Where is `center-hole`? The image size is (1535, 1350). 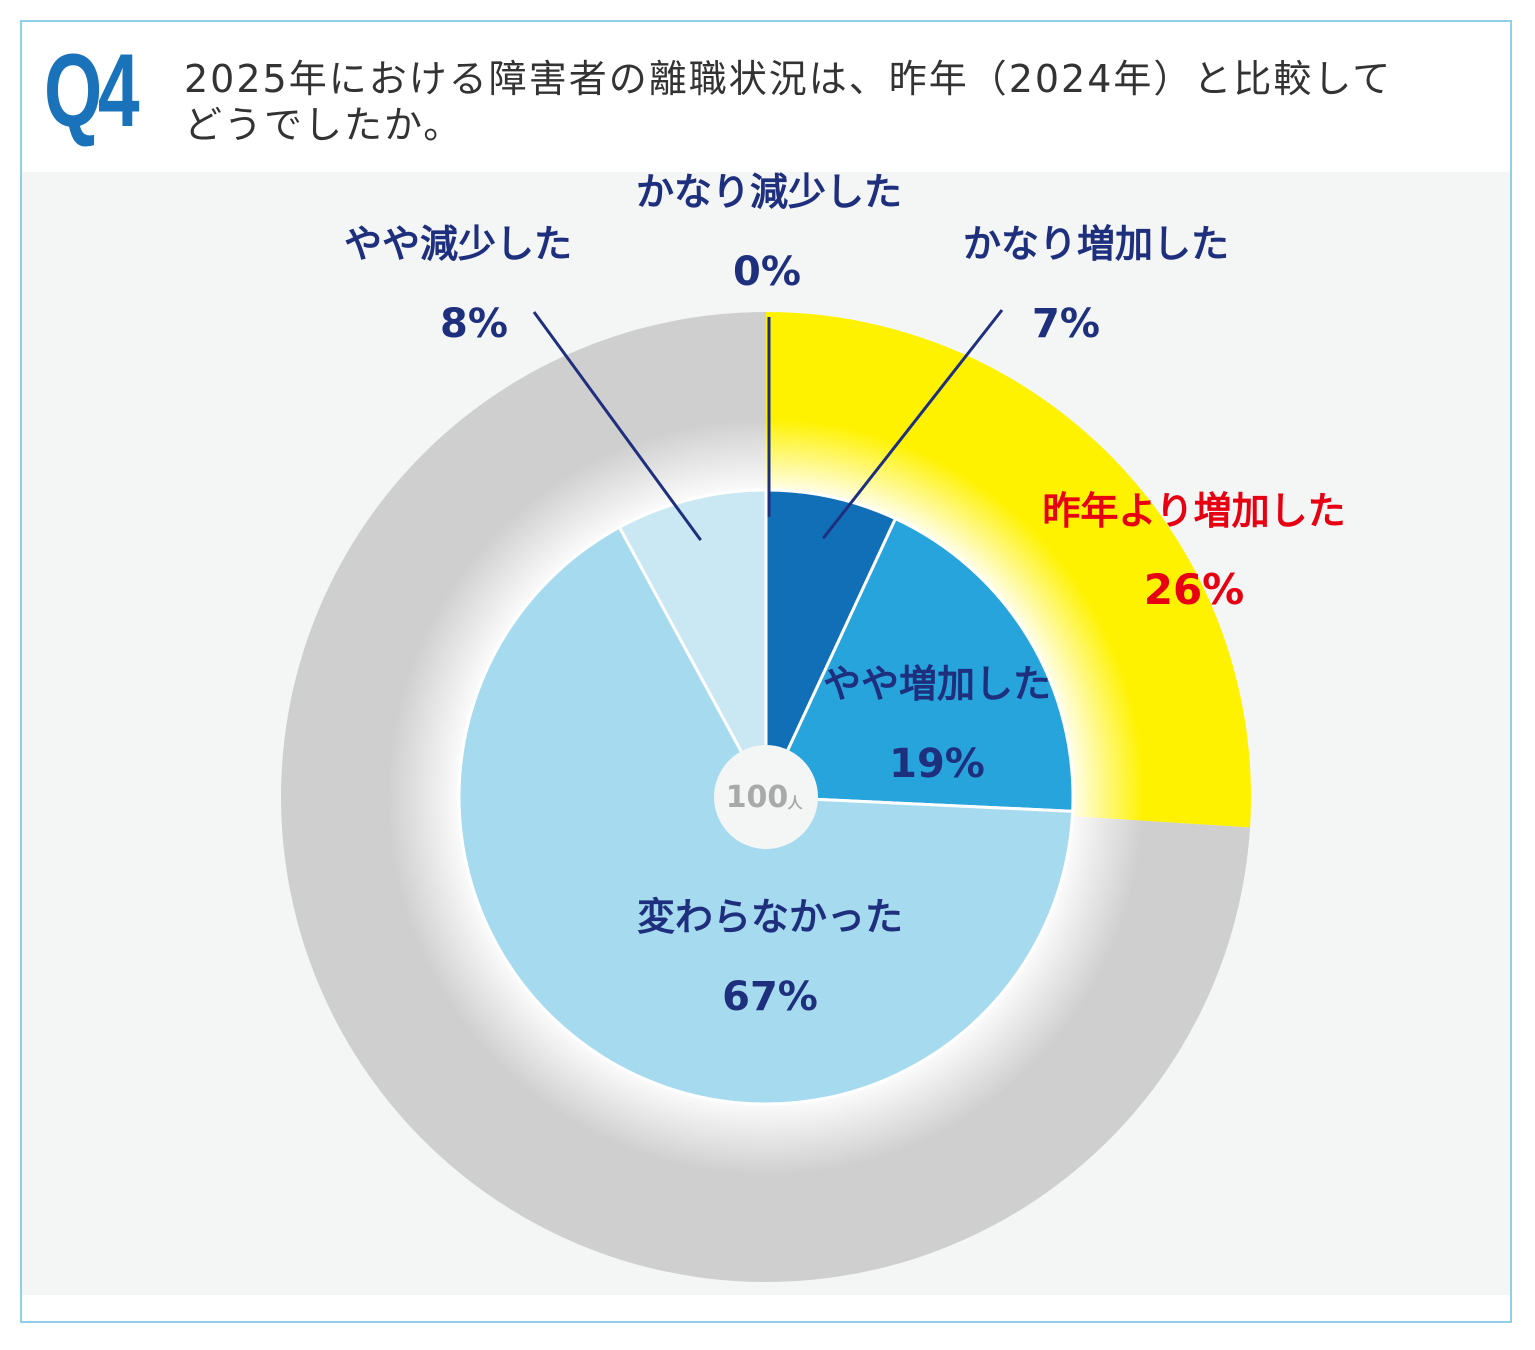
center-hole is located at coordinates (766, 797).